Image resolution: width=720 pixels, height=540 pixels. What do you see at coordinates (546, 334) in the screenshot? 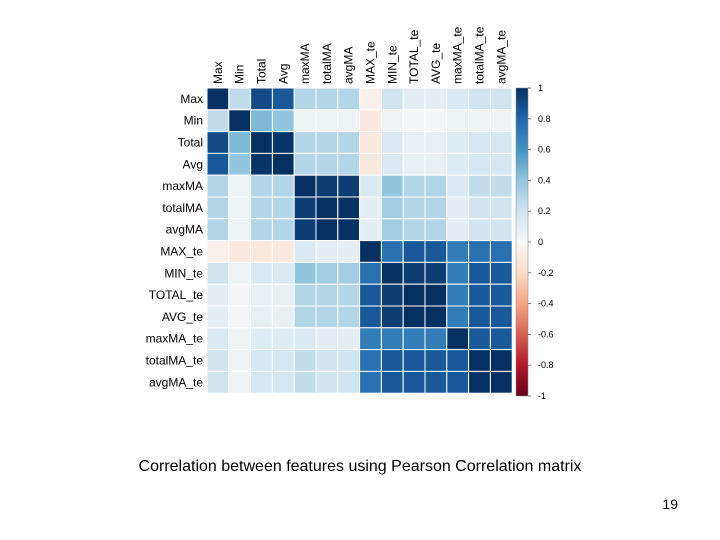
I see `colorbar-tick-label: -0.6` at bounding box center [546, 334].